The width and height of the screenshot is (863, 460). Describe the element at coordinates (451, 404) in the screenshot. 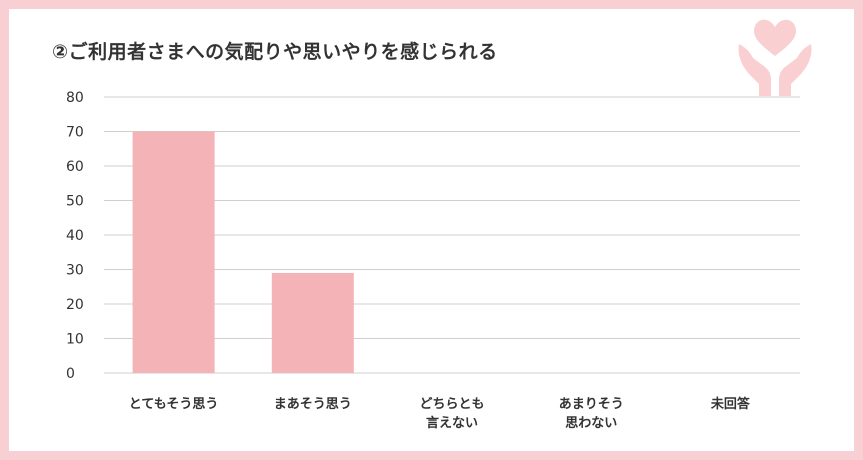

I see `x-tick-label: どちらとも` at that location.